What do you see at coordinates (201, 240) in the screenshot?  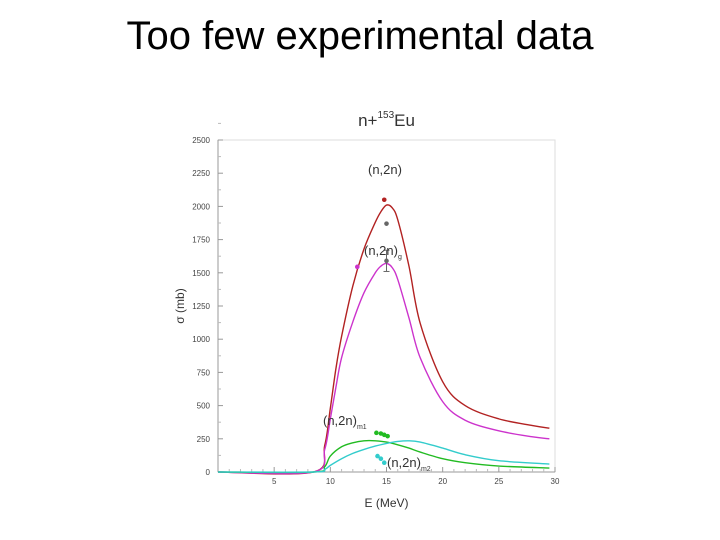 I see `y-tick-label: 1750` at bounding box center [201, 240].